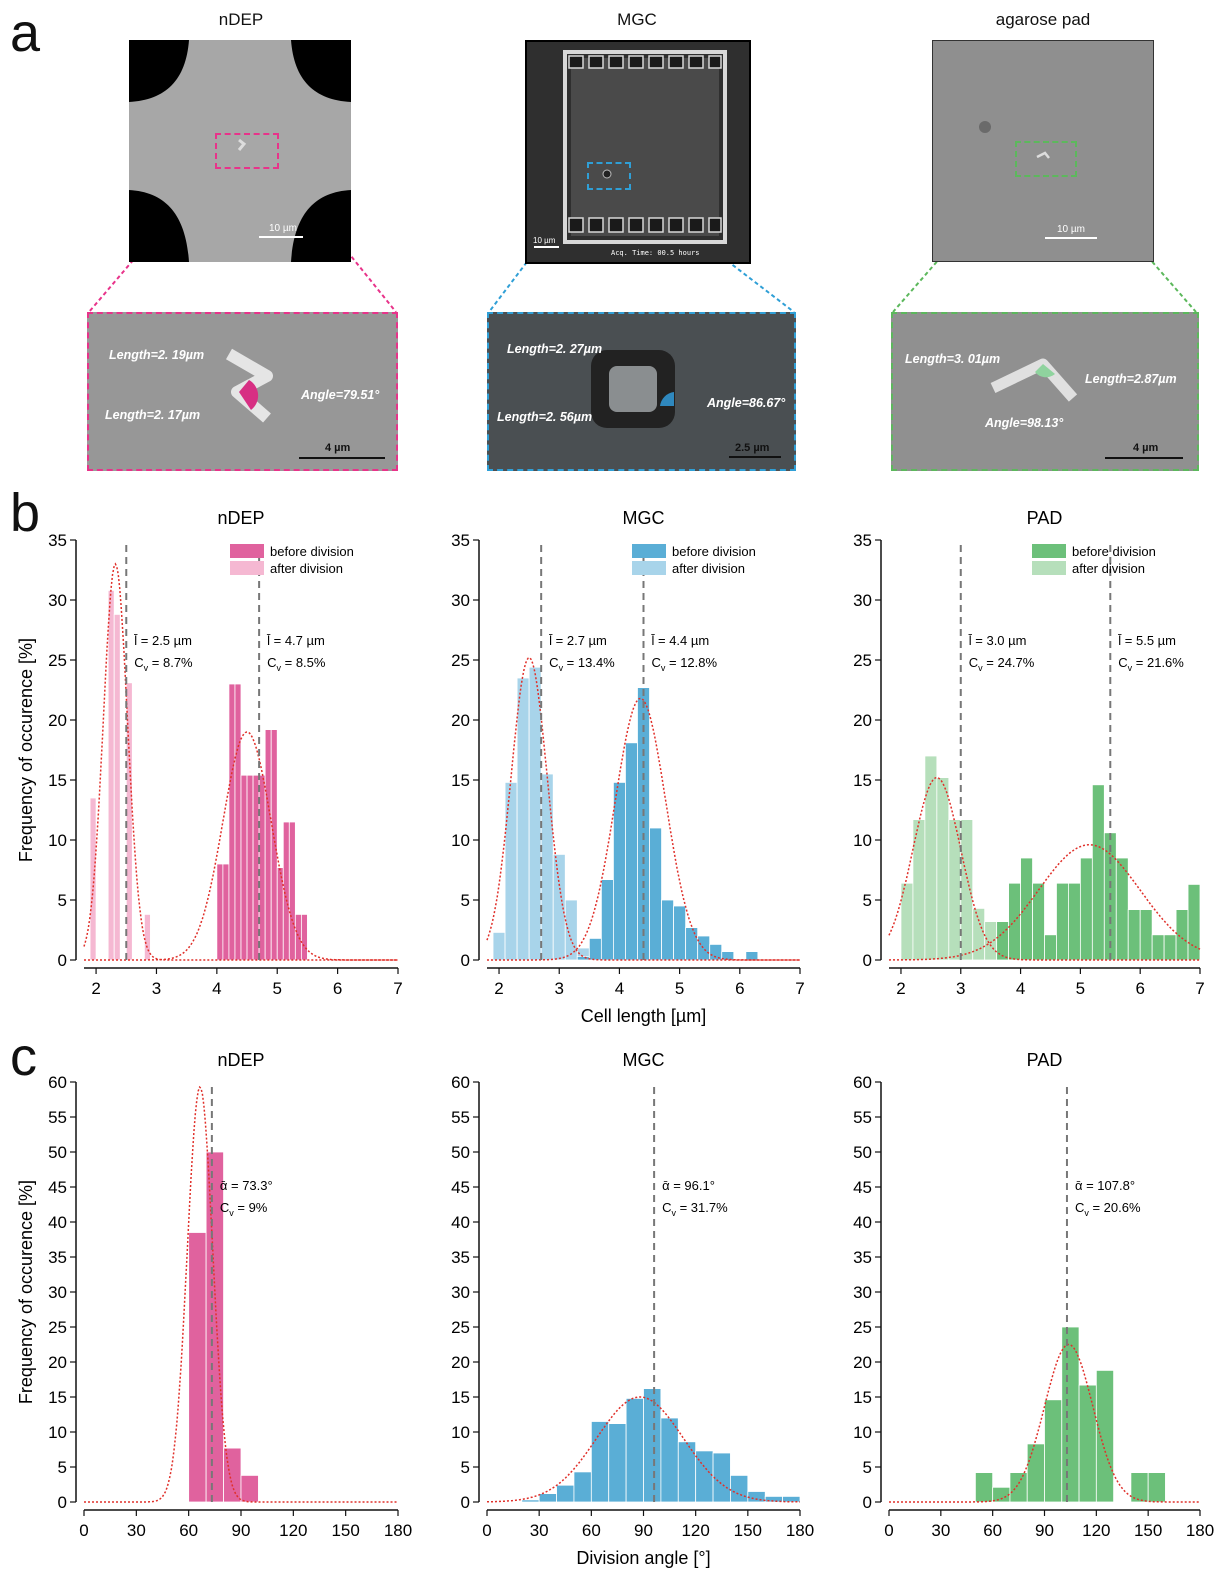 The height and width of the screenshot is (1575, 1226). Describe the element at coordinates (862, 1432) in the screenshot. I see `chart-c-pad-y-tick-label: 10` at that location.